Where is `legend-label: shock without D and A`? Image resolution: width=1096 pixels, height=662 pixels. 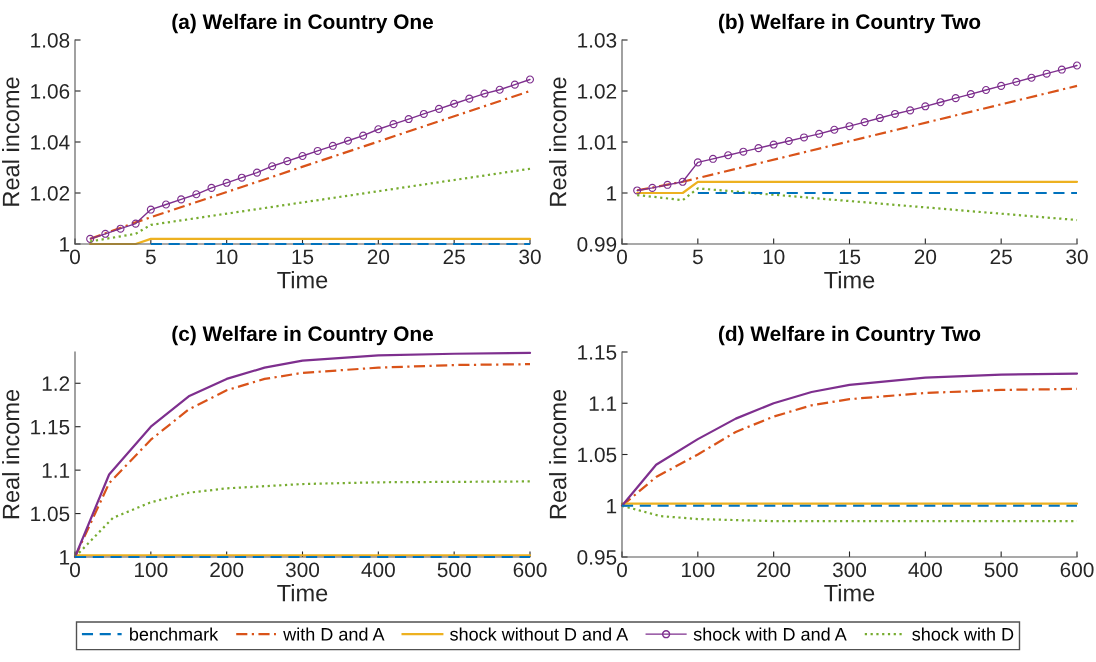
legend-label: shock without D and A is located at coordinates (539, 634).